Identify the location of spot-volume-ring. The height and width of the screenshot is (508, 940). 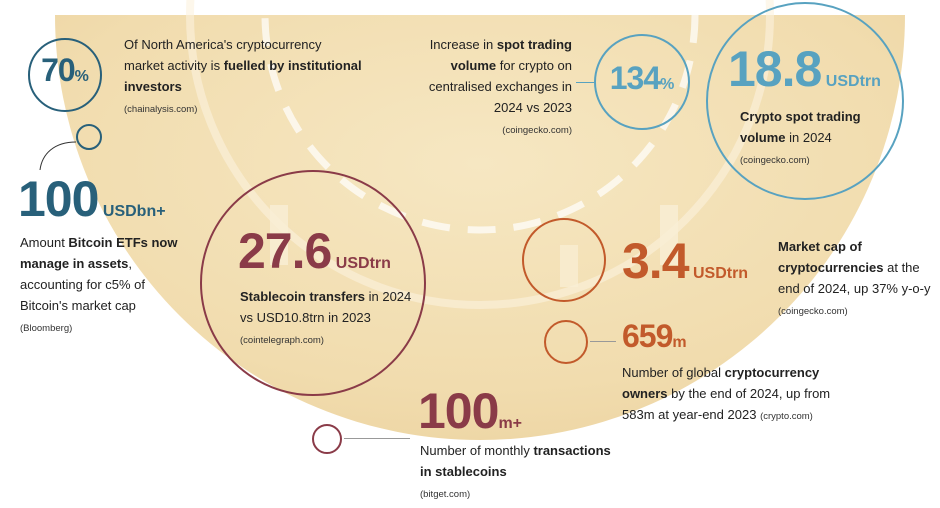
(805, 101).